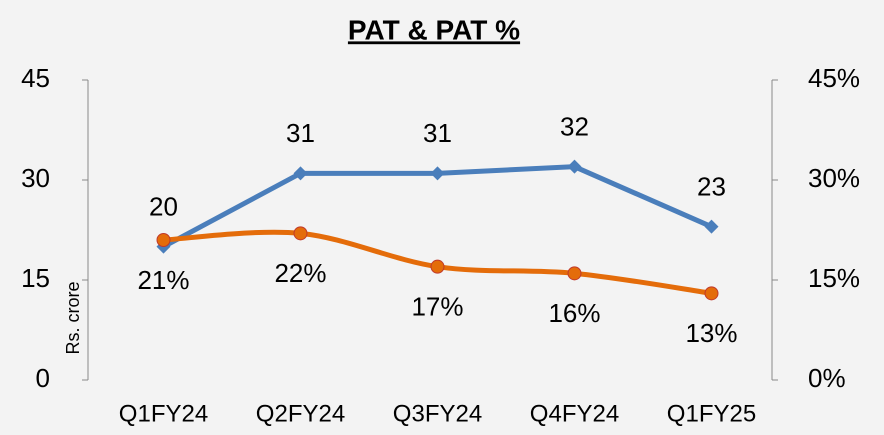 The height and width of the screenshot is (435, 884). What do you see at coordinates (711, 413) in the screenshot?
I see `x-tick-label: Q1FY25` at bounding box center [711, 413].